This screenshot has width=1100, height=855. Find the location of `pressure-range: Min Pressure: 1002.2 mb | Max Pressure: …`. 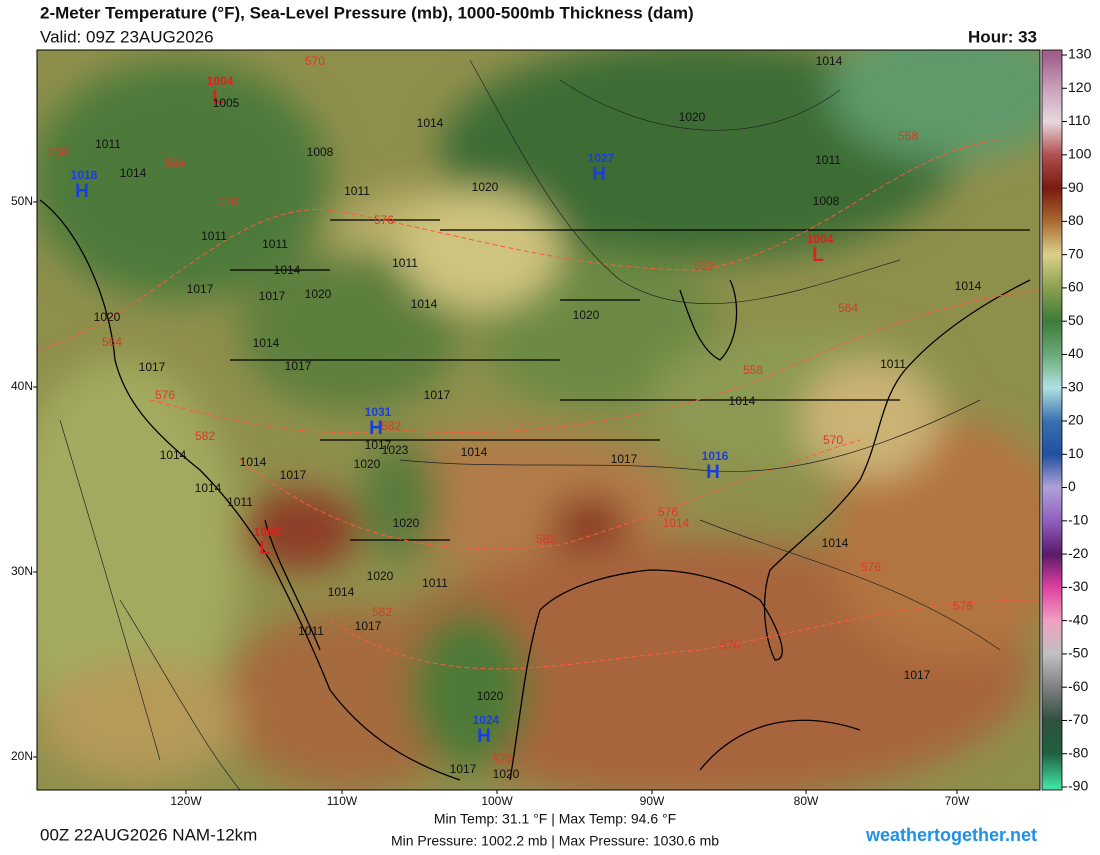

pressure-range: Min Pressure: 1002.2 mb | Max Pressure: … is located at coordinates (555, 841).